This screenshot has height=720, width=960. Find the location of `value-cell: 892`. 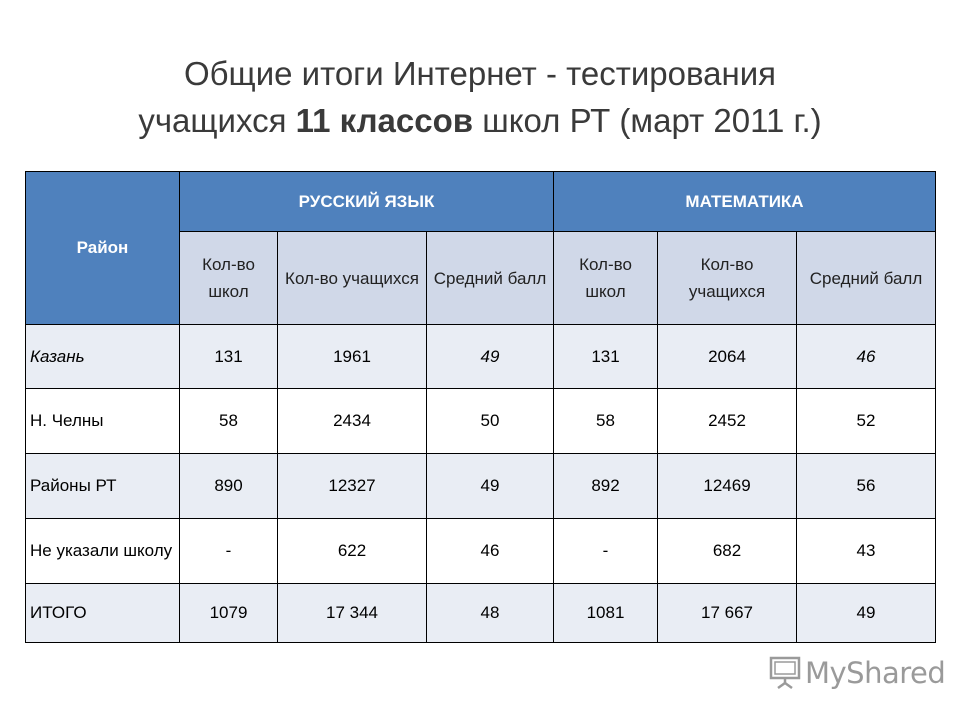

value-cell: 892 is located at coordinates (606, 486).